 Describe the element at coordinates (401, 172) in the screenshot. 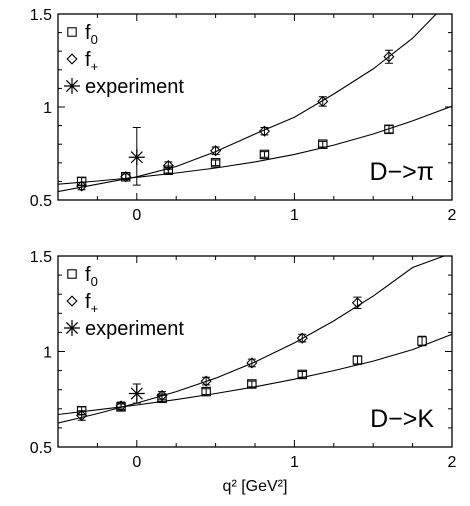

I see `panel-label: D−>π` at that location.